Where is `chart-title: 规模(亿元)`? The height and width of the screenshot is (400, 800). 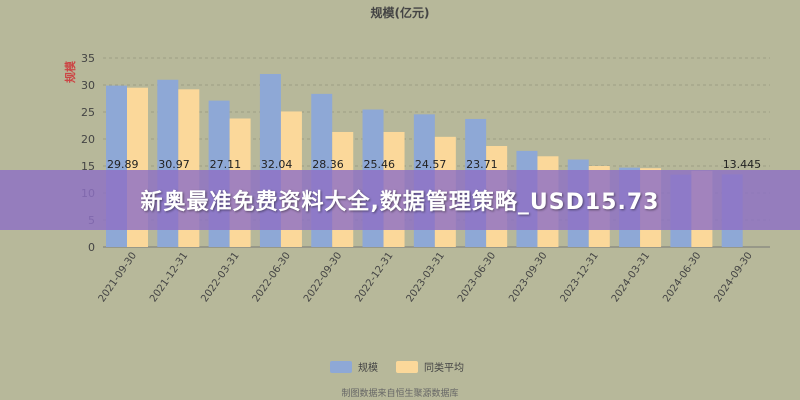 chart-title: 规模(亿元) is located at coordinates (400, 12).